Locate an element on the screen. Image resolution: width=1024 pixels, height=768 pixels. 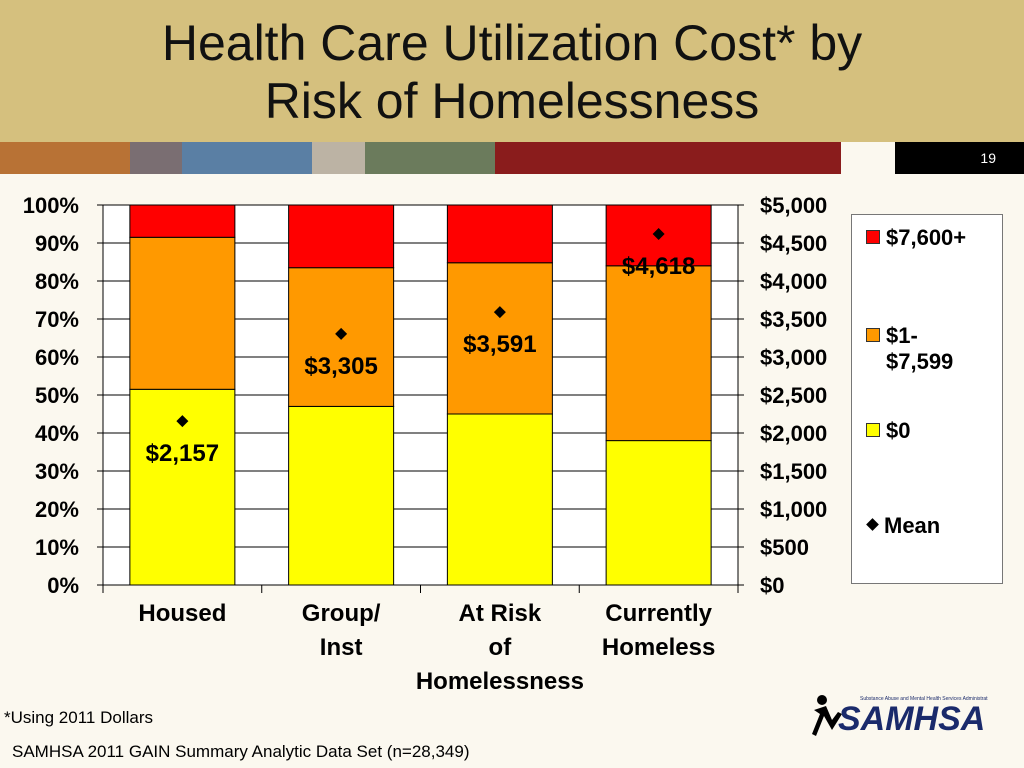
legend-label: $0 is located at coordinates (898, 430).